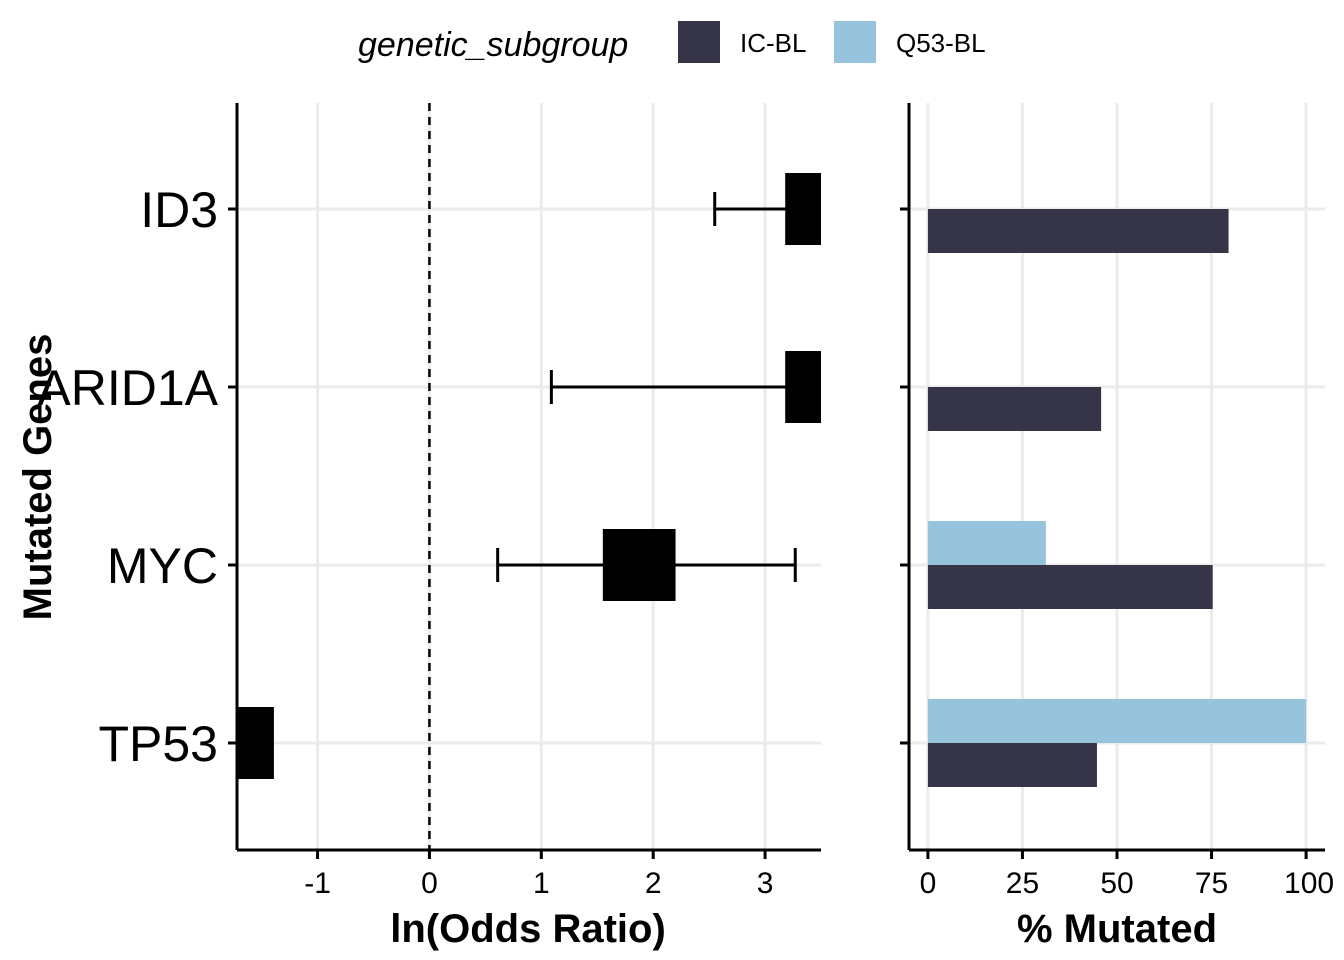 Image resolution: width=1344 pixels, height=960 pixels. What do you see at coordinates (38, 477) in the screenshot?
I see `y-axis-title: Mutated Genes` at bounding box center [38, 477].